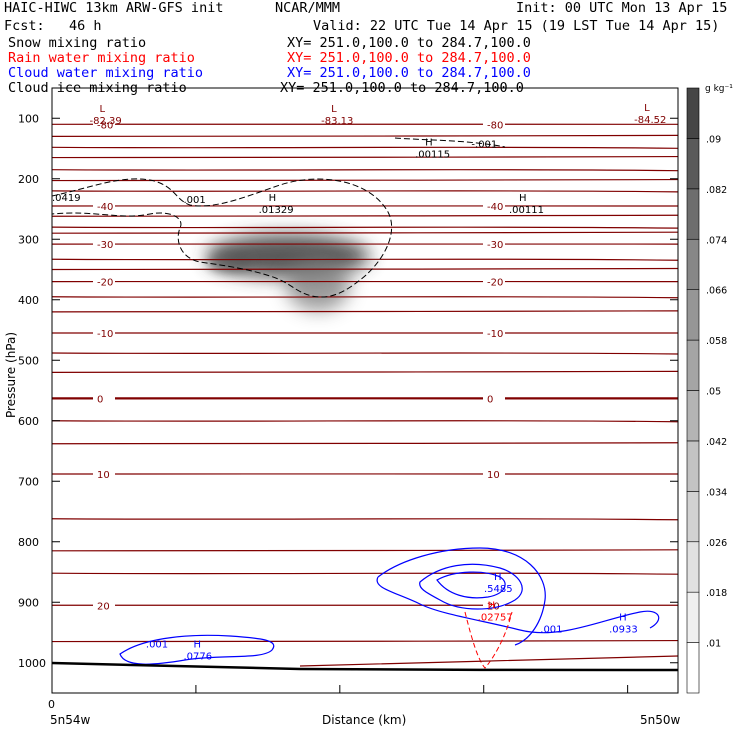 The image size is (740, 740). Describe the element at coordinates (409, 58) in the screenshot. I see `field-xy-rain: XY= 251.0,100.0 to 284.7,100.0` at that location.